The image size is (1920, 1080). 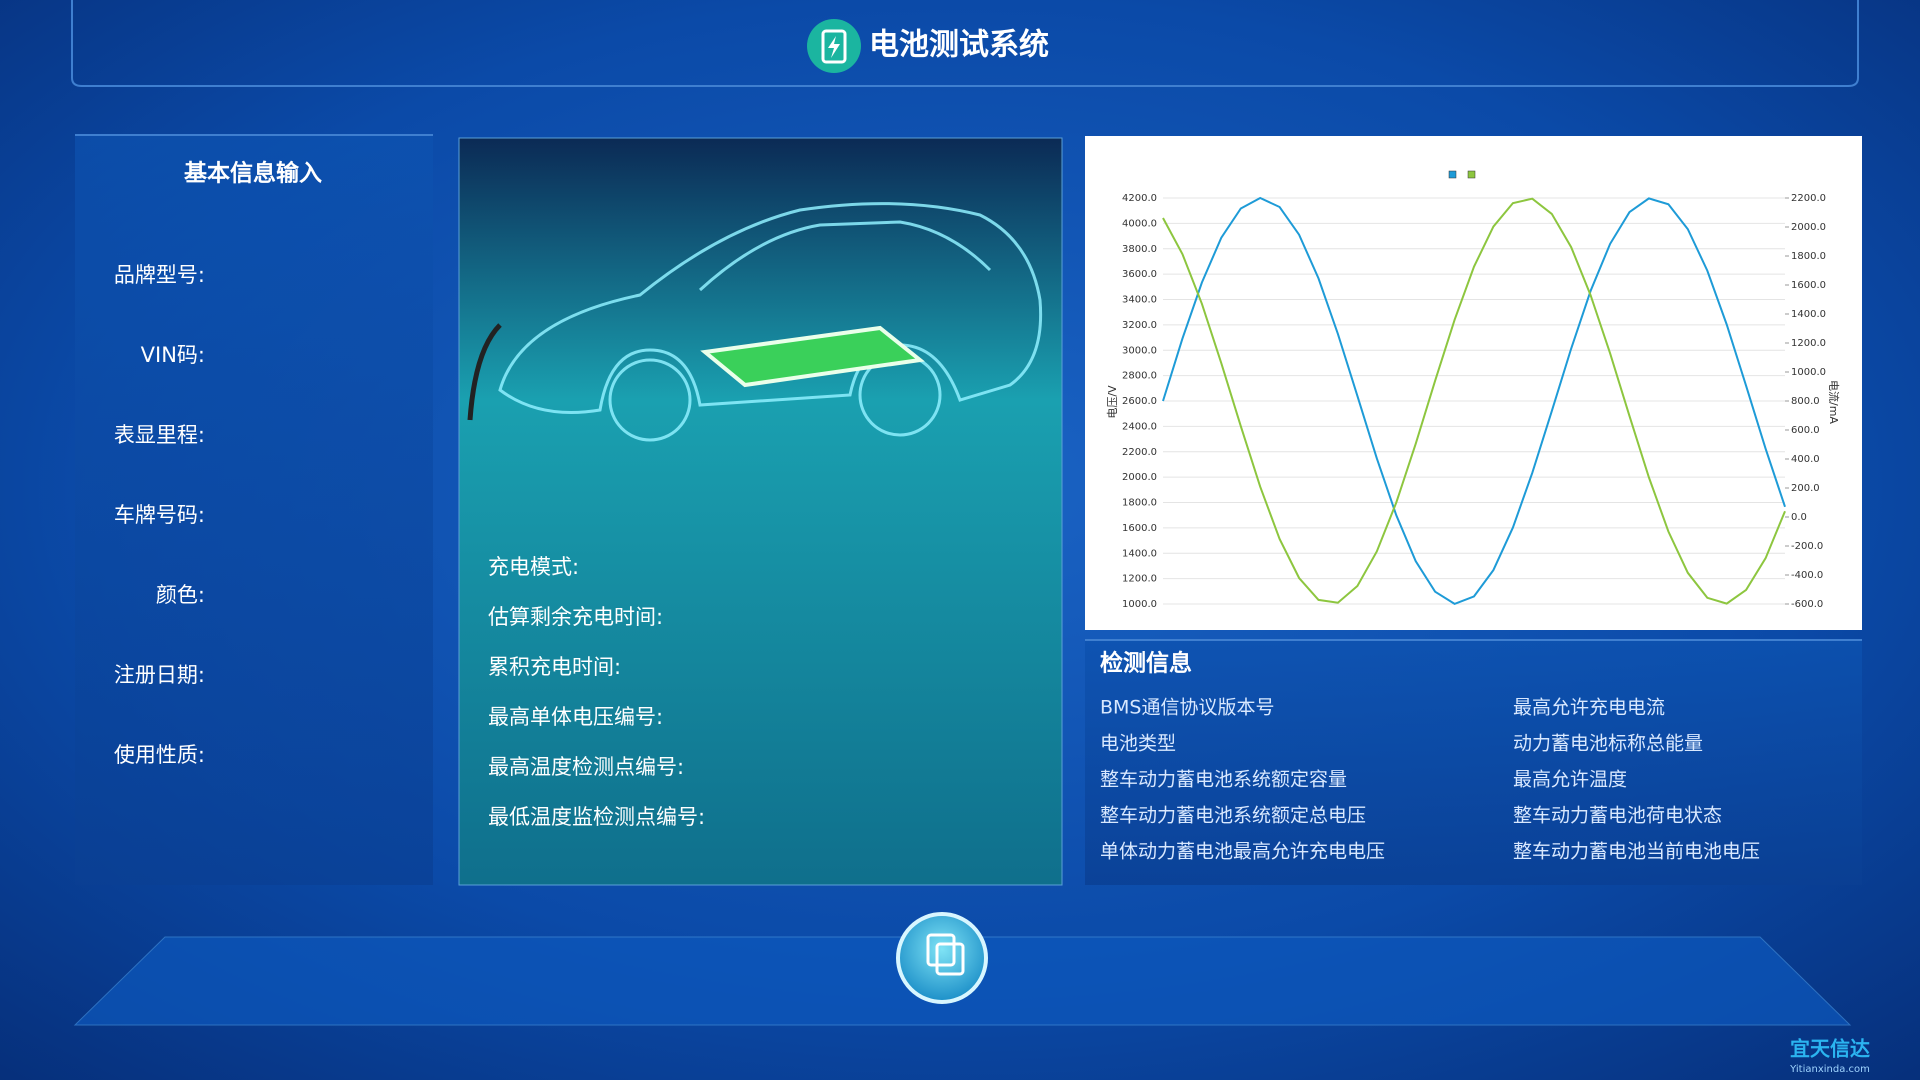 I want to click on y-tick-label: 3800.0, so click(x=1139, y=249).